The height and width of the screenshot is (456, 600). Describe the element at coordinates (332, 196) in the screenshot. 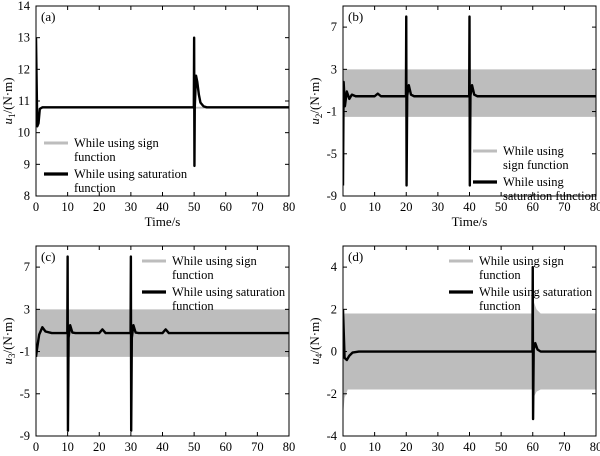

I see `y-tick-label: -9` at that location.